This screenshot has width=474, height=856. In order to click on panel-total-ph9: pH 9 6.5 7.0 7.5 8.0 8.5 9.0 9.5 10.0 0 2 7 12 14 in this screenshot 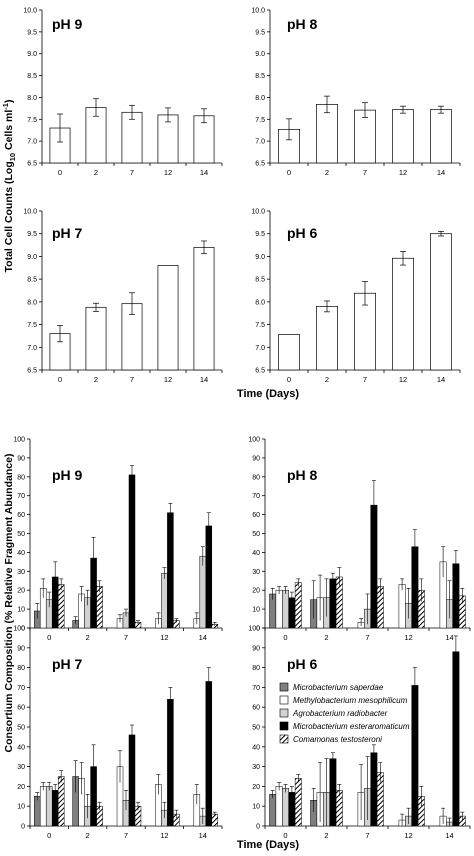, I will do `click(123, 92)`.